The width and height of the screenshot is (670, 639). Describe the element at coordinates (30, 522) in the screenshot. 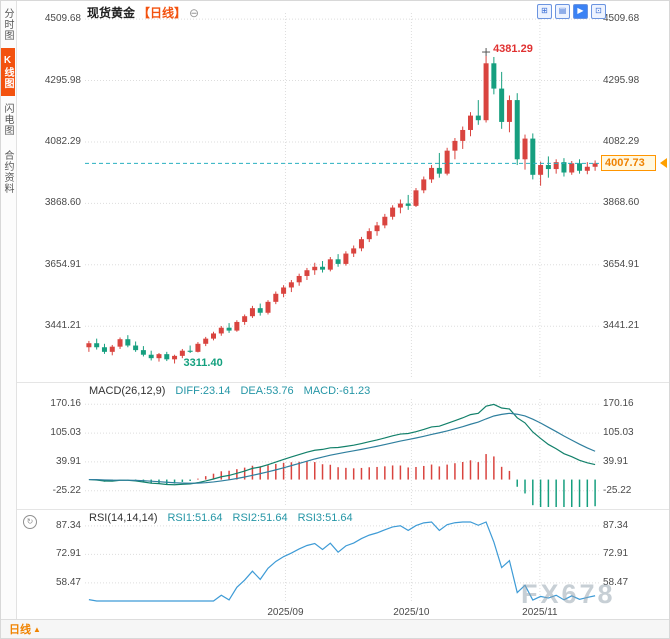

I see `indicator-refresh-icon: ↻` at that location.